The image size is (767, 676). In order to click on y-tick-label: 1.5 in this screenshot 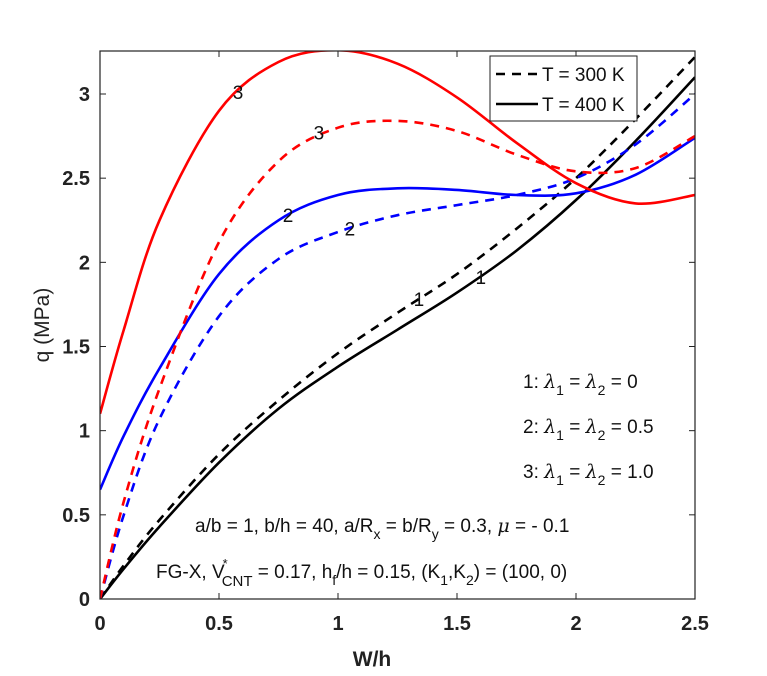, I will do `click(76, 348)`.